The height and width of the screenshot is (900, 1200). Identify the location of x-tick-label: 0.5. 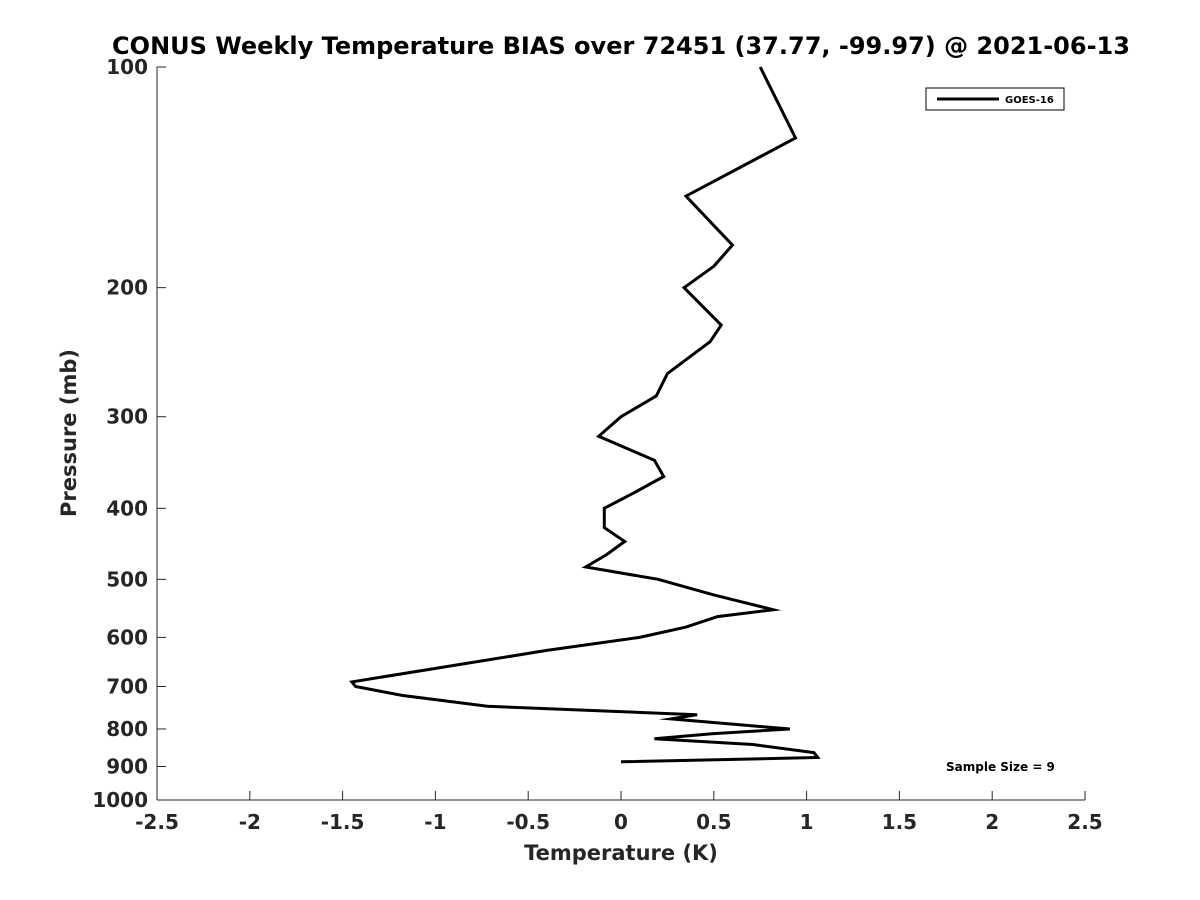
(713, 822).